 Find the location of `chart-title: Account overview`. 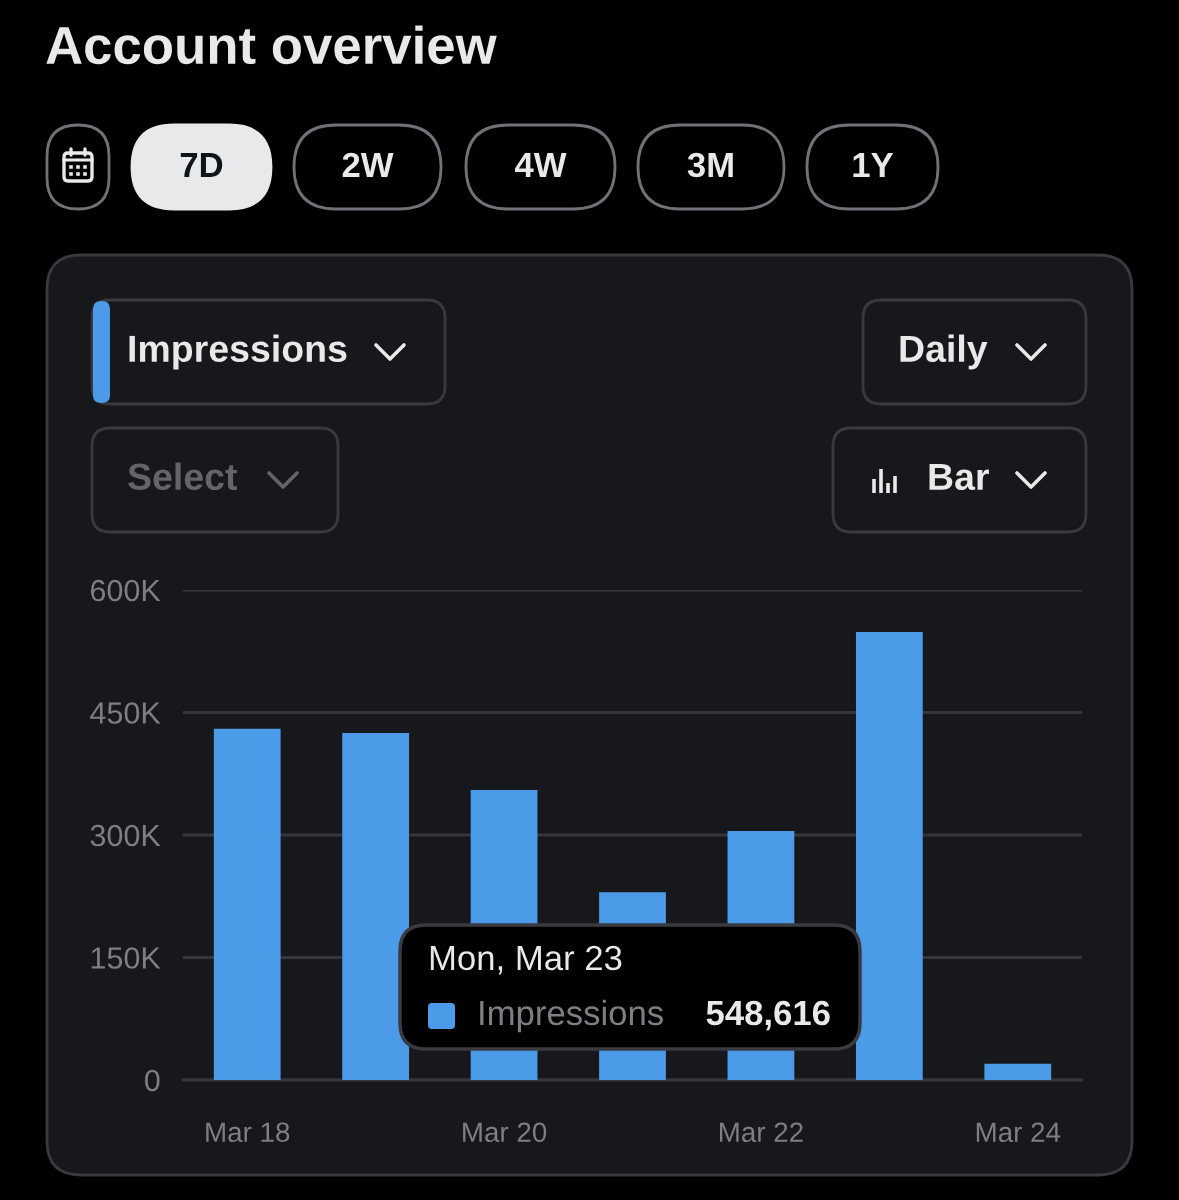

chart-title: Account overview is located at coordinates (271, 45).